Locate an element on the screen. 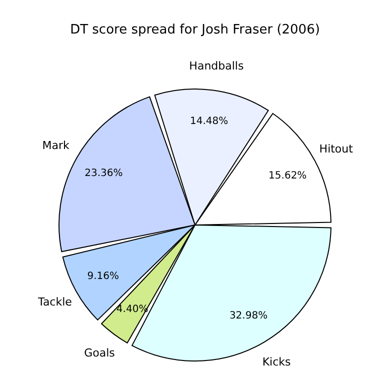 This screenshot has width=390, height=390. slice-label: Kicks is located at coordinates (277, 362).